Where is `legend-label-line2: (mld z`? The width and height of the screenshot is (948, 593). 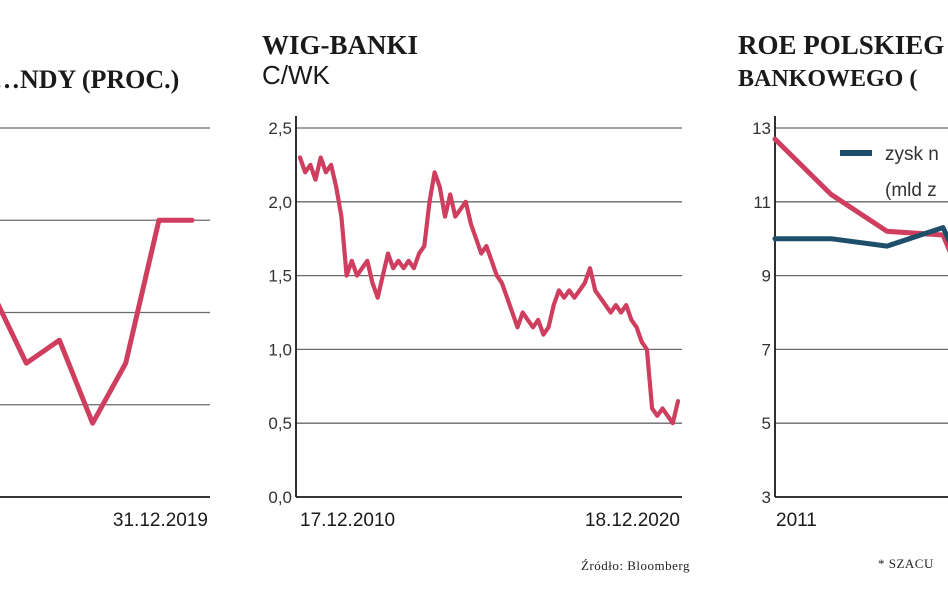
legend-label-line2: (mld z is located at coordinates (911, 190).